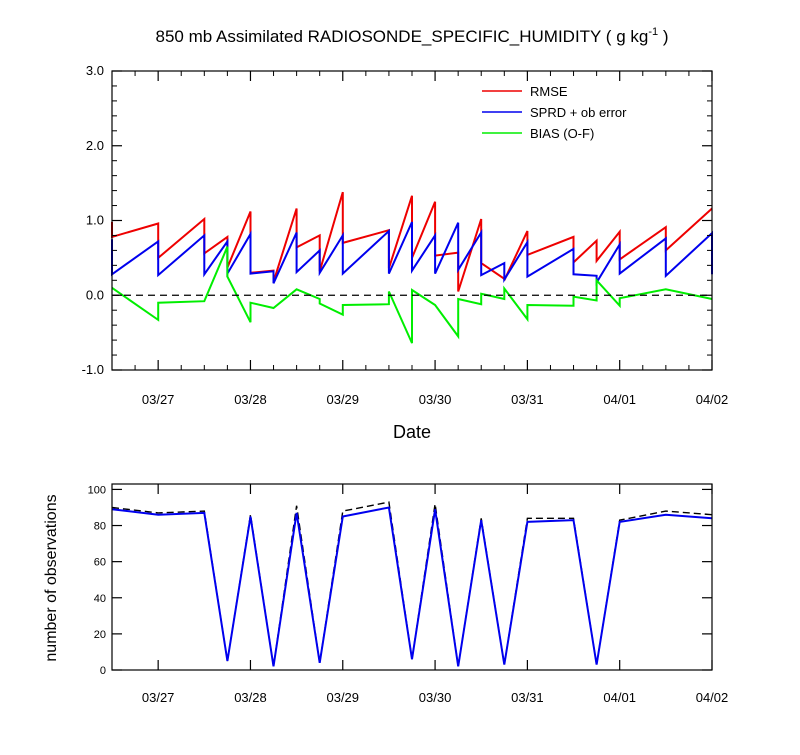 The width and height of the screenshot is (800, 755). Describe the element at coordinates (578, 112) in the screenshot. I see `legend-label-sprd: SPRD + ob error` at that location.